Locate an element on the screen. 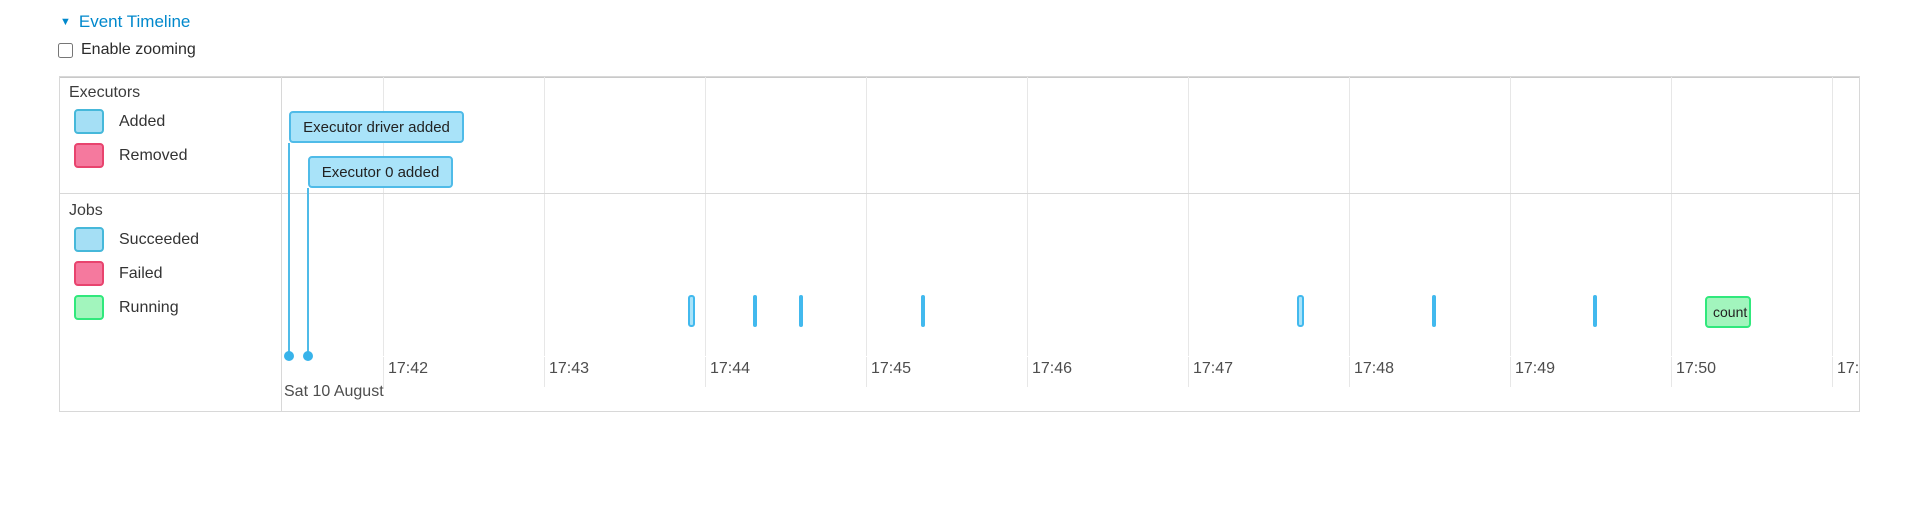 Image resolution: width=1920 pixels, height=521 pixels. axis-tick-label: 17:51 is located at coordinates (1848, 368).